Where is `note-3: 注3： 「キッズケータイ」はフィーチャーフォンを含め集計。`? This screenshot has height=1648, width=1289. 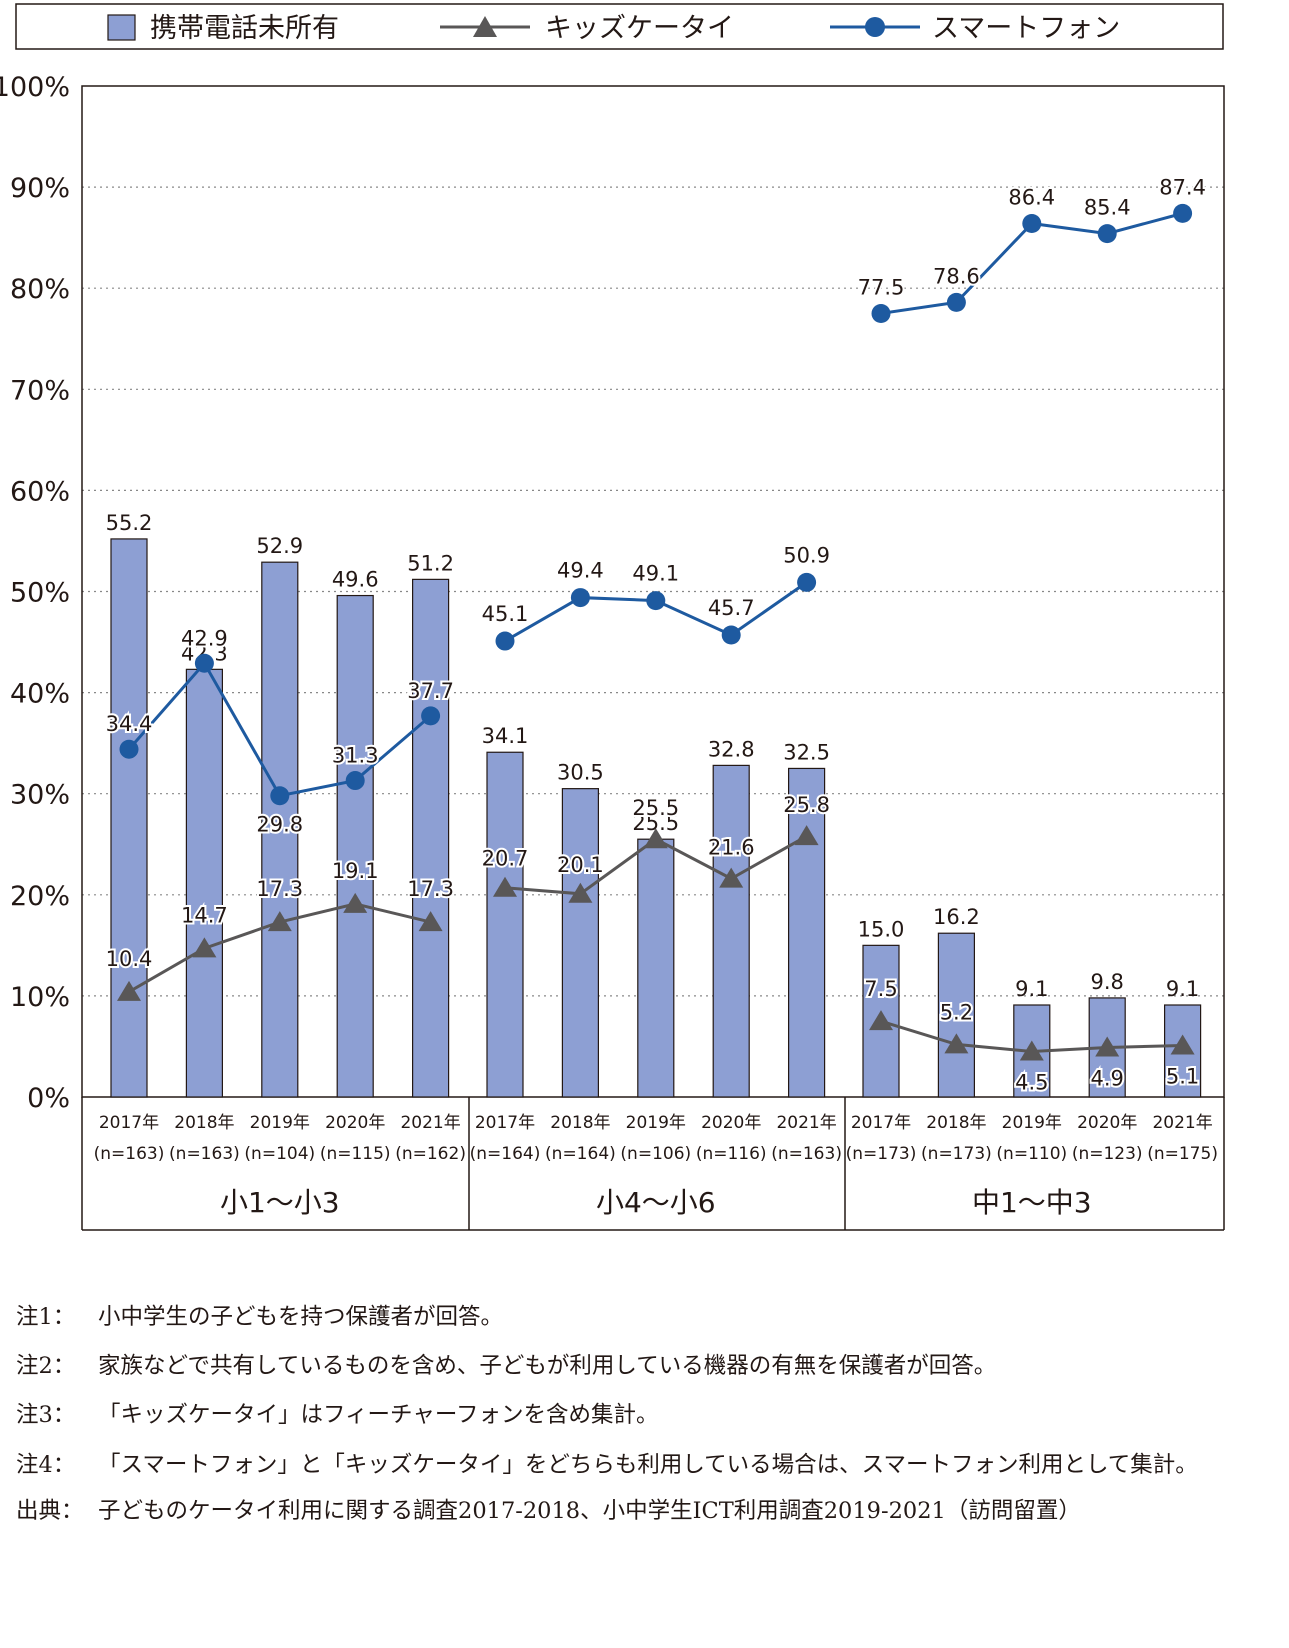 note-3: 注3： 「キッズケータイ」はフィーチャーフォンを含め集計。 is located at coordinates (646, 1415).